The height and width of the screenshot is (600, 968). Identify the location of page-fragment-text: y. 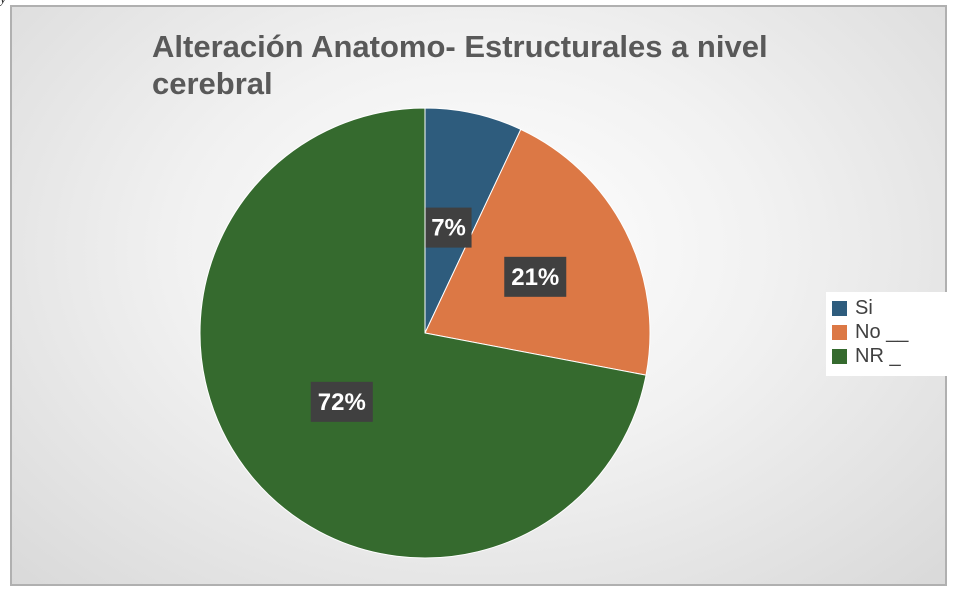
(30, 4).